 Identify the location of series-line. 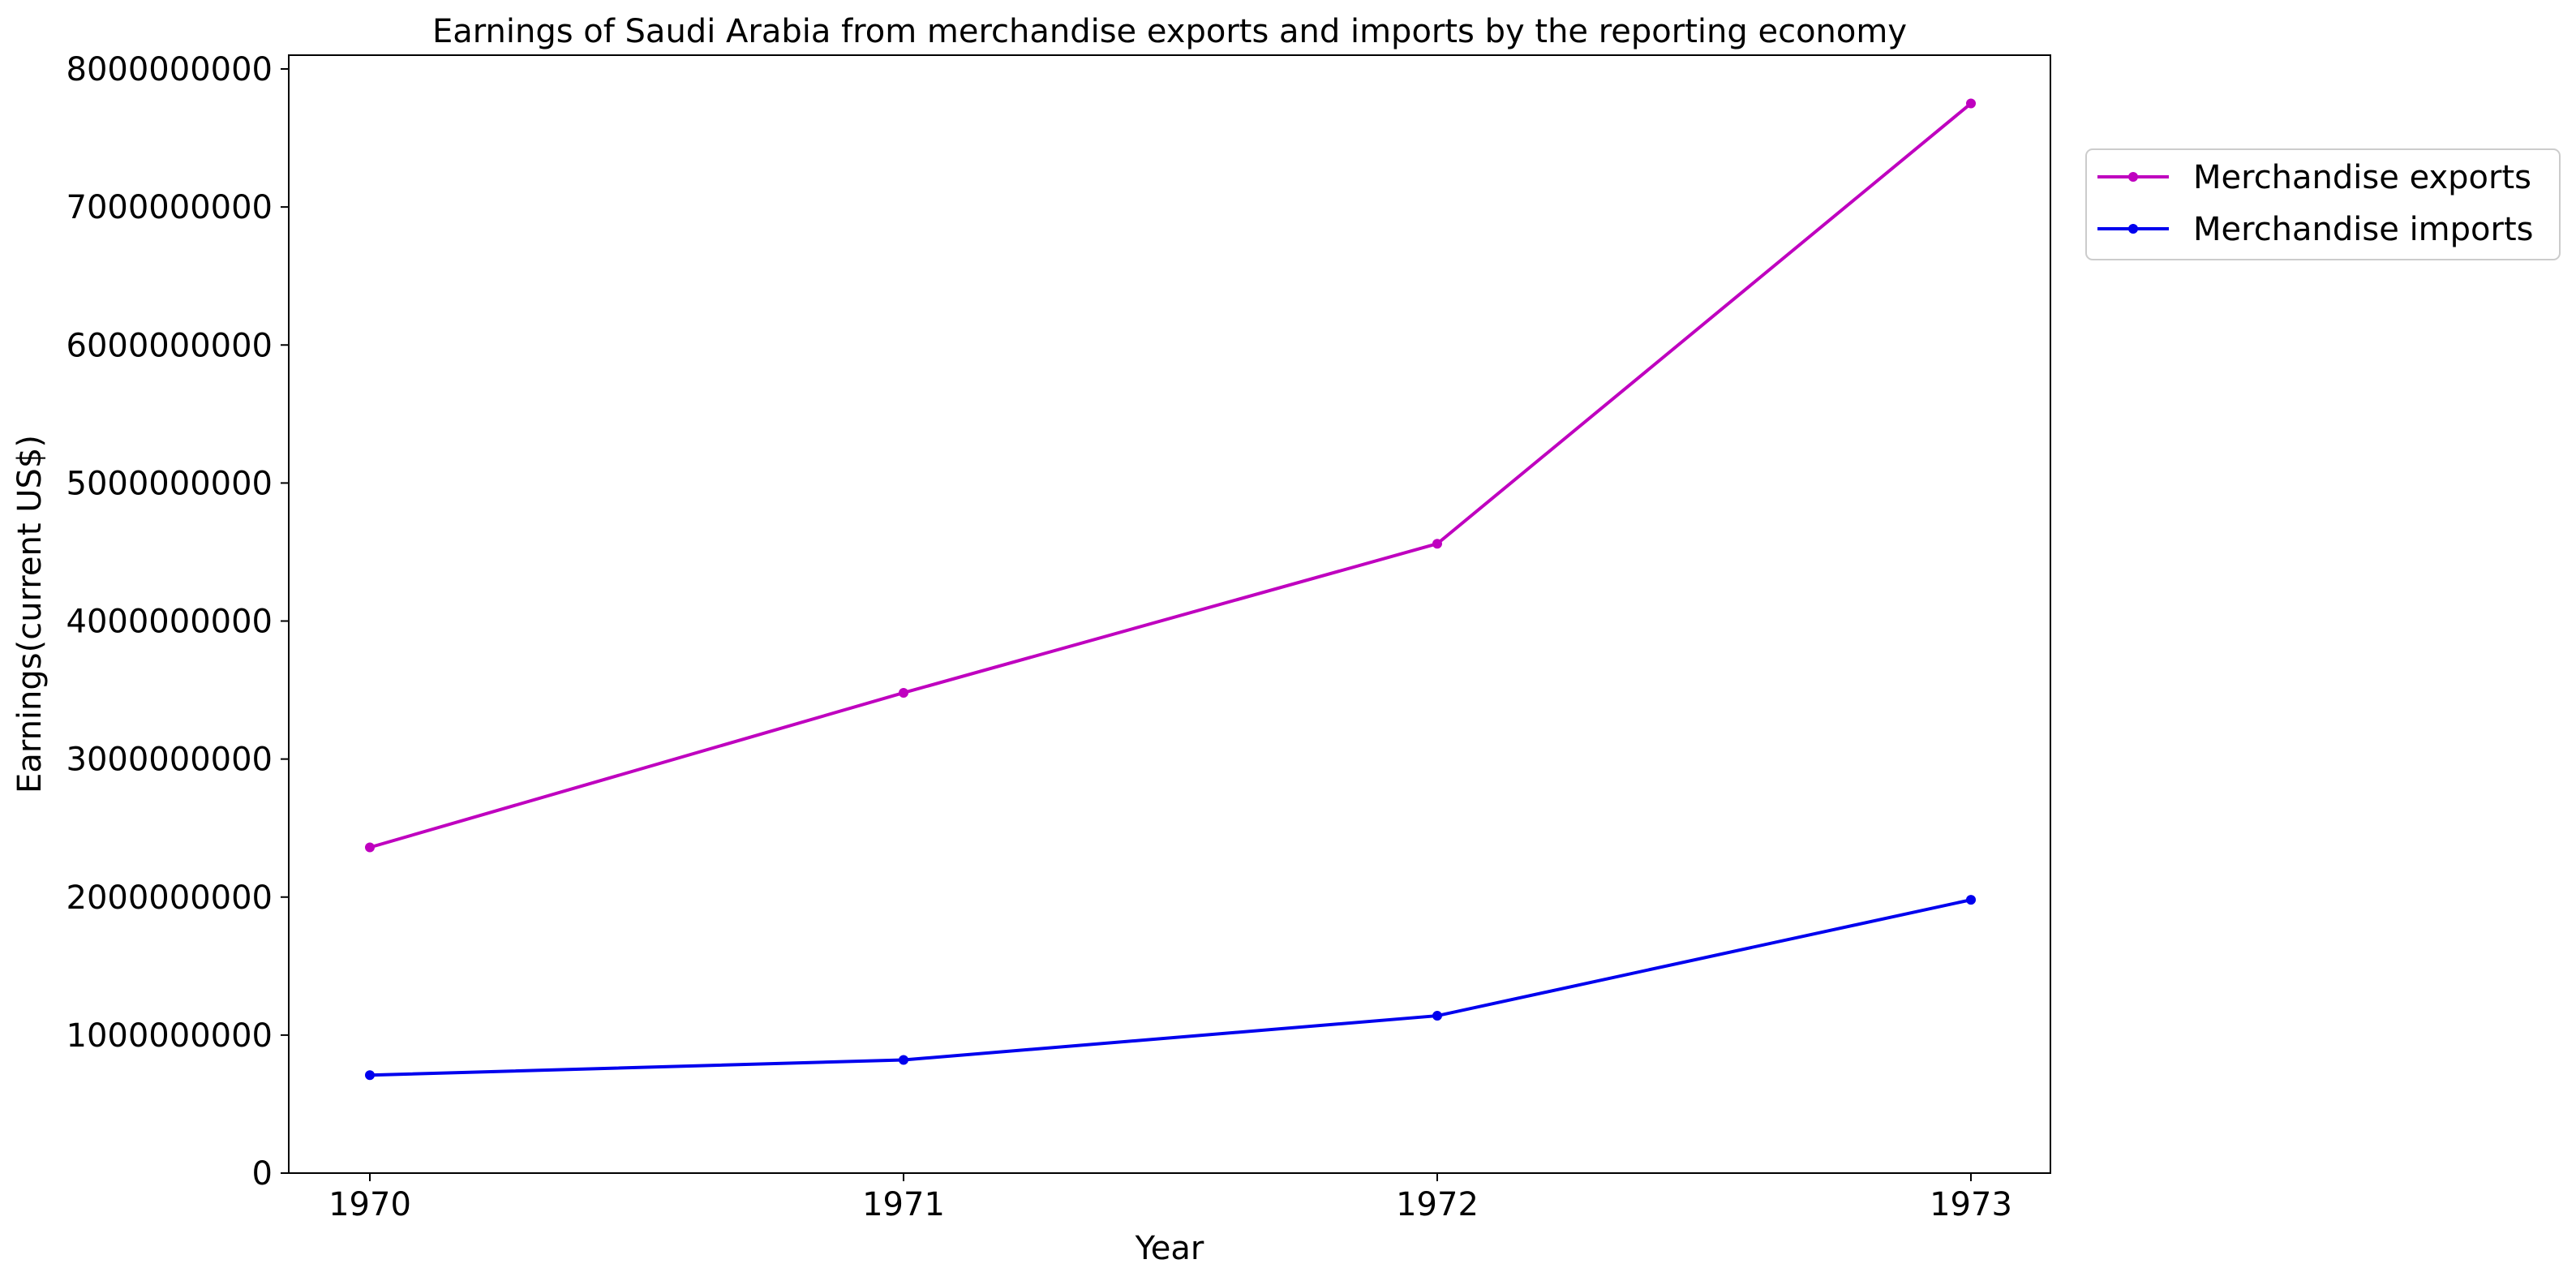
(1170, 987).